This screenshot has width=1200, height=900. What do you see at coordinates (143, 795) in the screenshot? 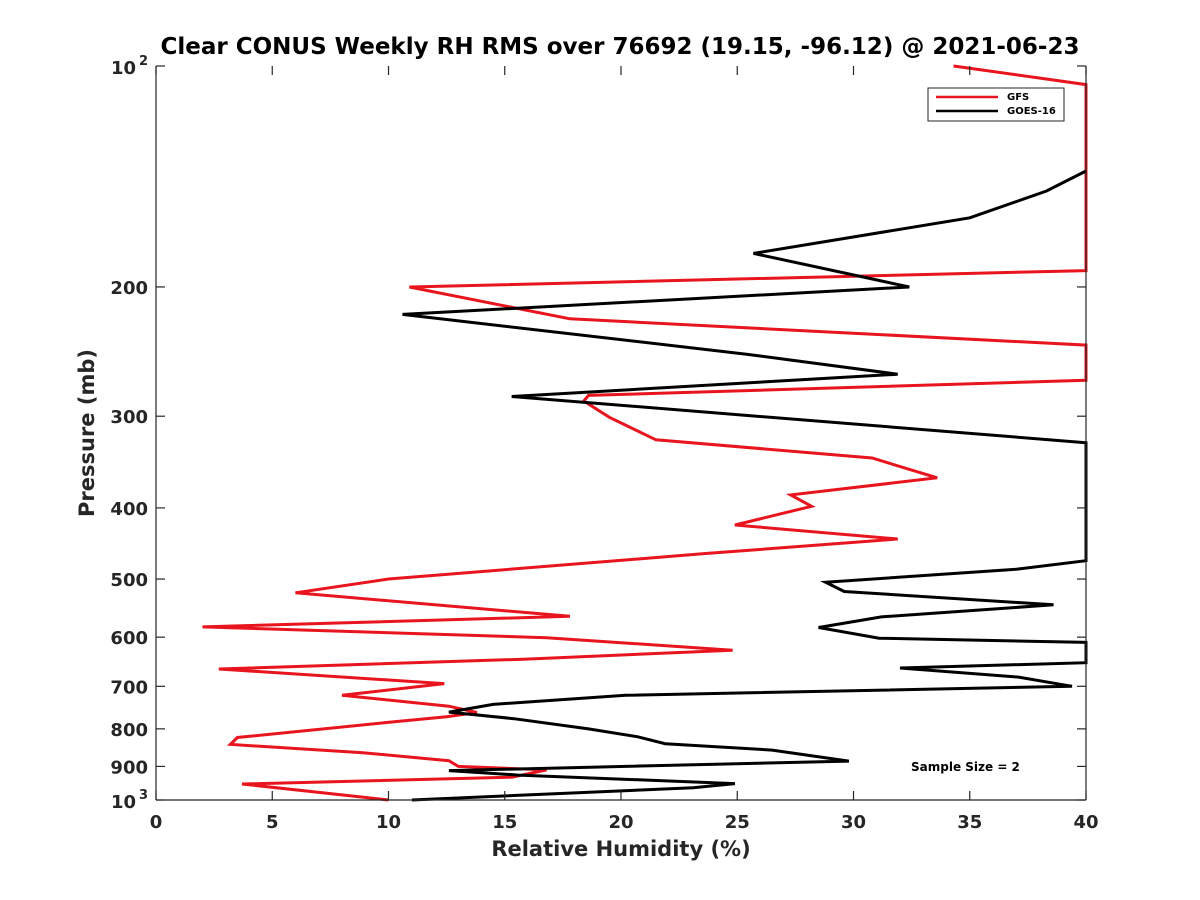
I see `y-tick-exponent: 3` at bounding box center [143, 795].